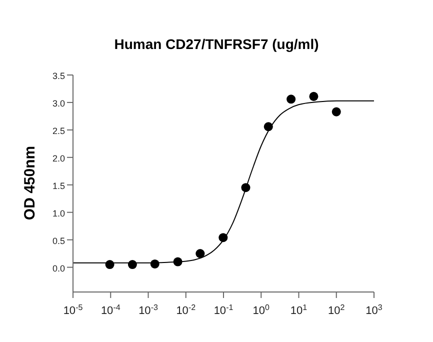  What do you see at coordinates (58, 268) in the screenshot?
I see `y-tick-label: 0.0` at bounding box center [58, 268].